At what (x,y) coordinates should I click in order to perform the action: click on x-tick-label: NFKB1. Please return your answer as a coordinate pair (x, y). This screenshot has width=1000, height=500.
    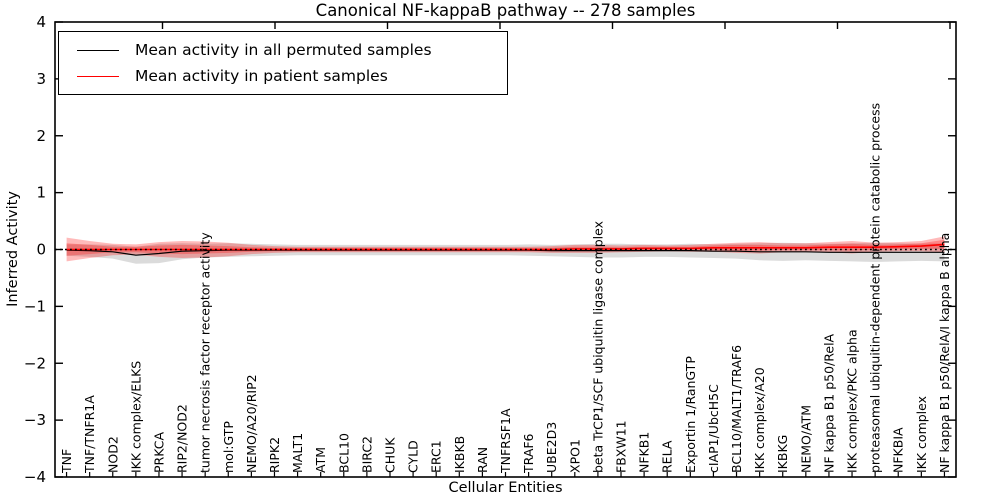
    Looking at the image, I should click on (644, 452).